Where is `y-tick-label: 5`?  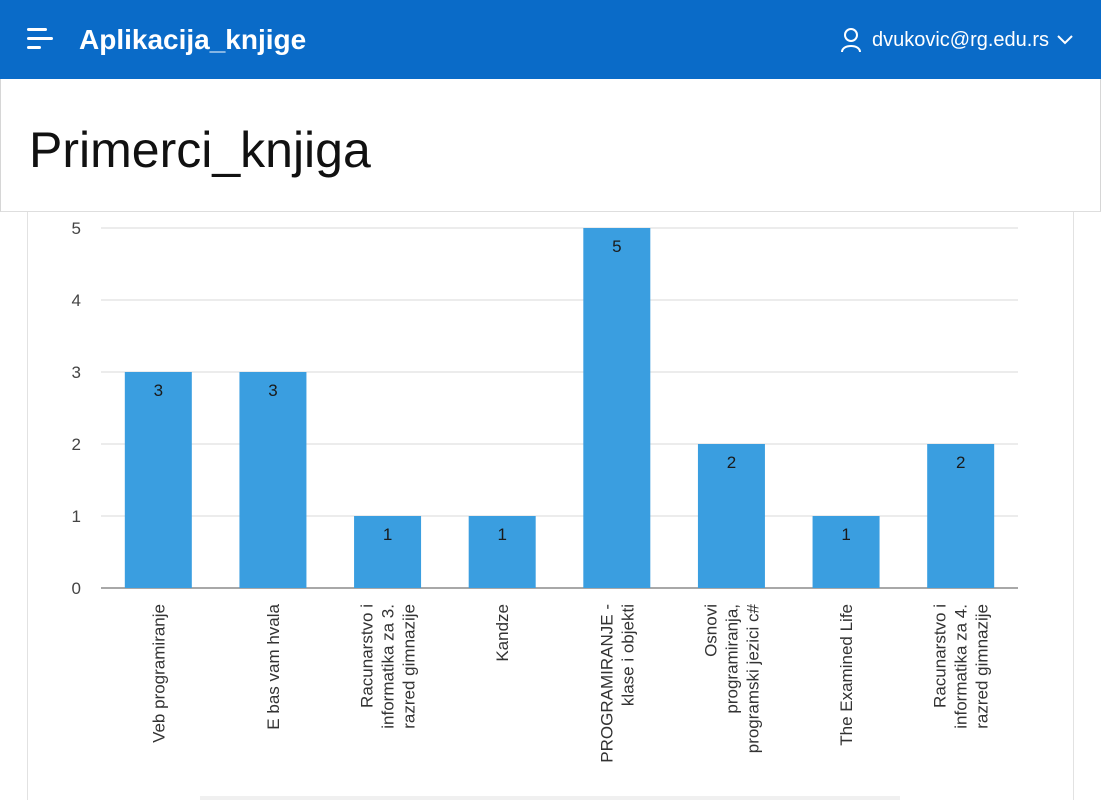 y-tick-label: 5 is located at coordinates (76, 228).